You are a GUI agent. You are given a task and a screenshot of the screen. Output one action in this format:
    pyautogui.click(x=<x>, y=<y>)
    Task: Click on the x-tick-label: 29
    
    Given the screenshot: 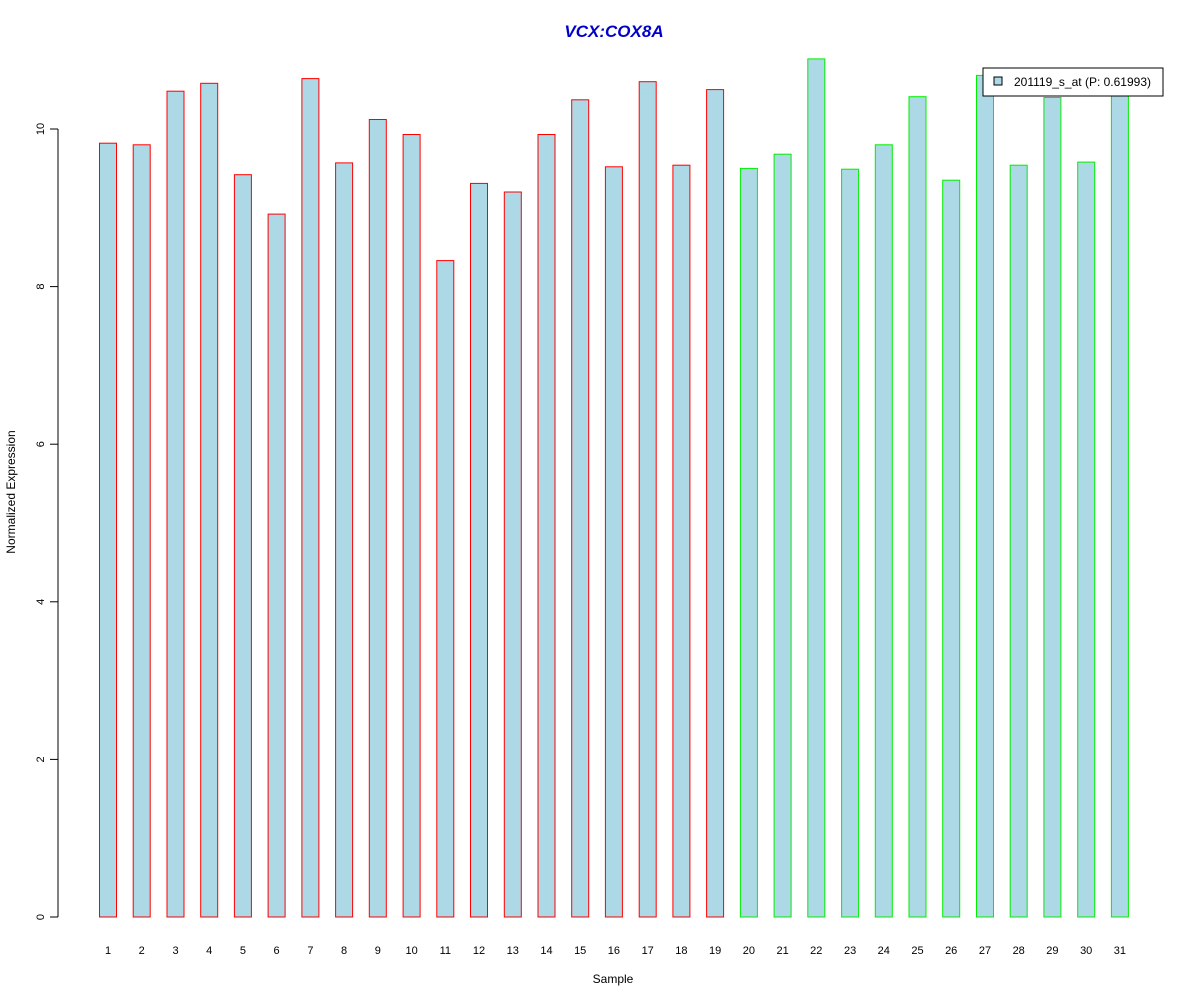 What is the action you would take?
    pyautogui.click(x=1052, y=951)
    